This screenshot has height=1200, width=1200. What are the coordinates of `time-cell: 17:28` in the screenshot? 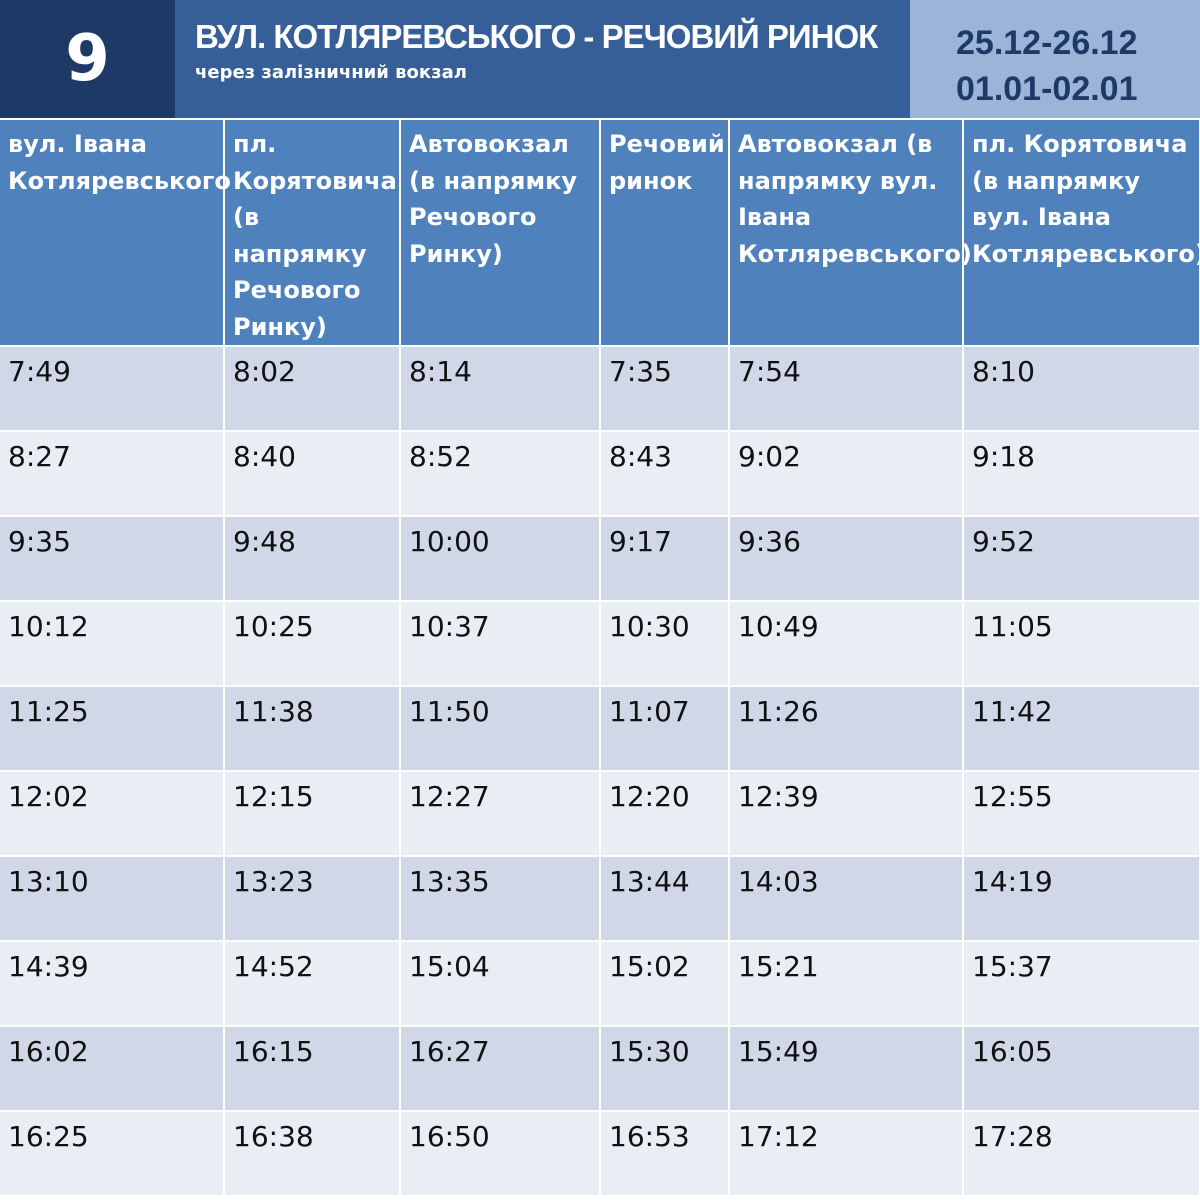 It's located at (1081, 1154).